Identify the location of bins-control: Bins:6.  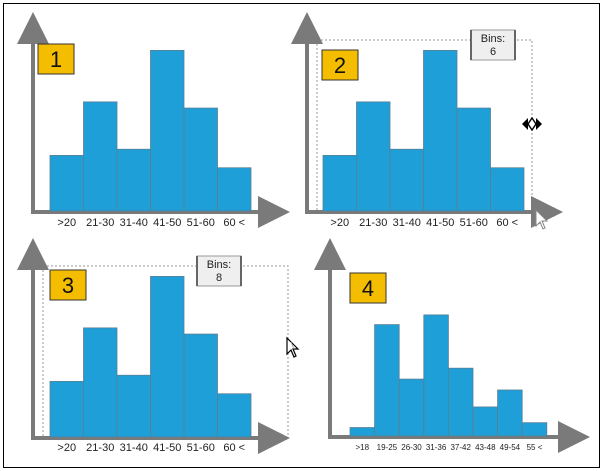
(493, 45).